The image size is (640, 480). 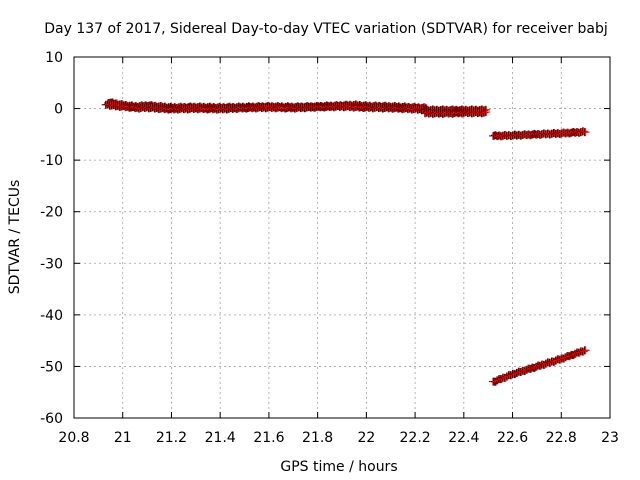 I want to click on y-tick-label: 10, so click(x=54, y=58).